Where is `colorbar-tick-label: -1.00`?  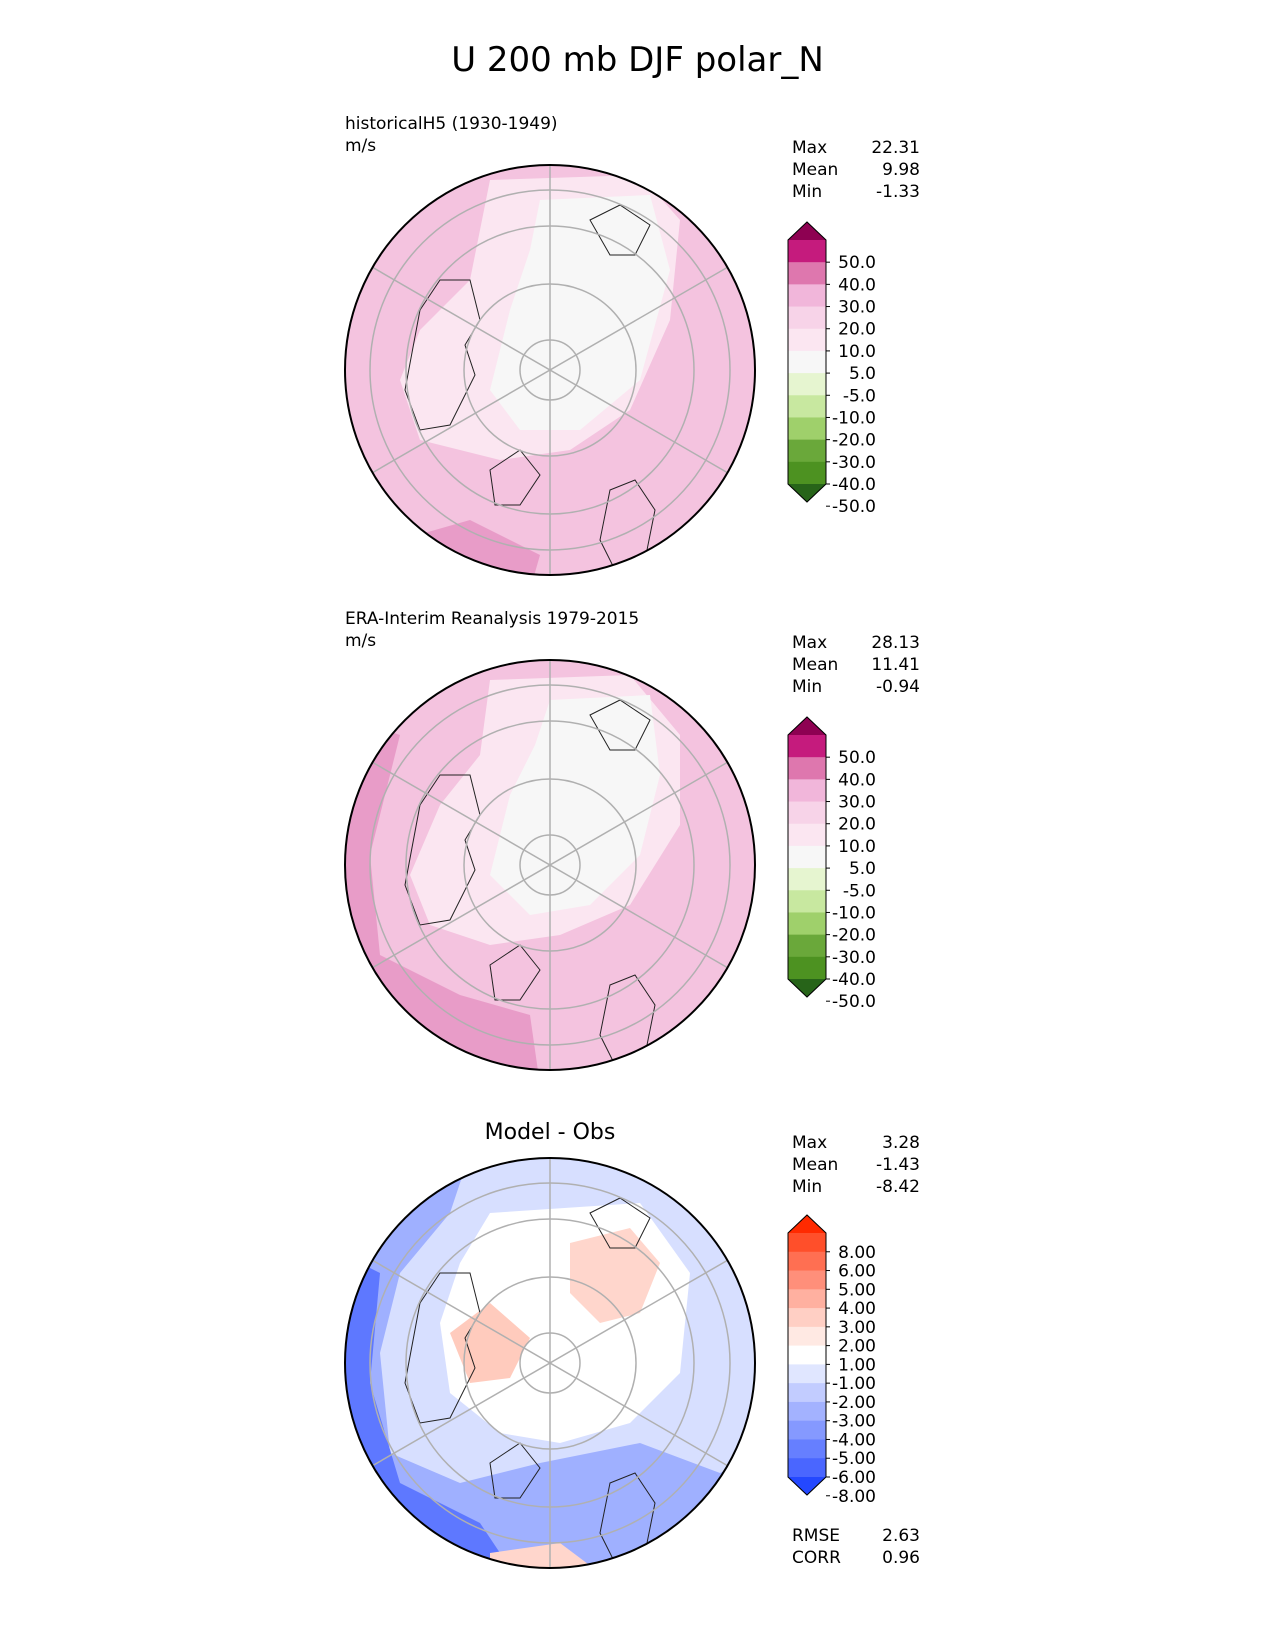 colorbar-tick-label: -1.00 is located at coordinates (854, 1384).